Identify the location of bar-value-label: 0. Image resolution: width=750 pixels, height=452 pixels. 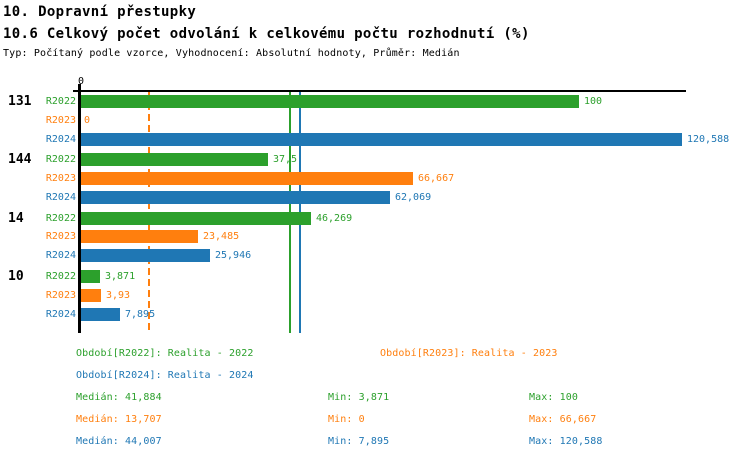
(87, 120).